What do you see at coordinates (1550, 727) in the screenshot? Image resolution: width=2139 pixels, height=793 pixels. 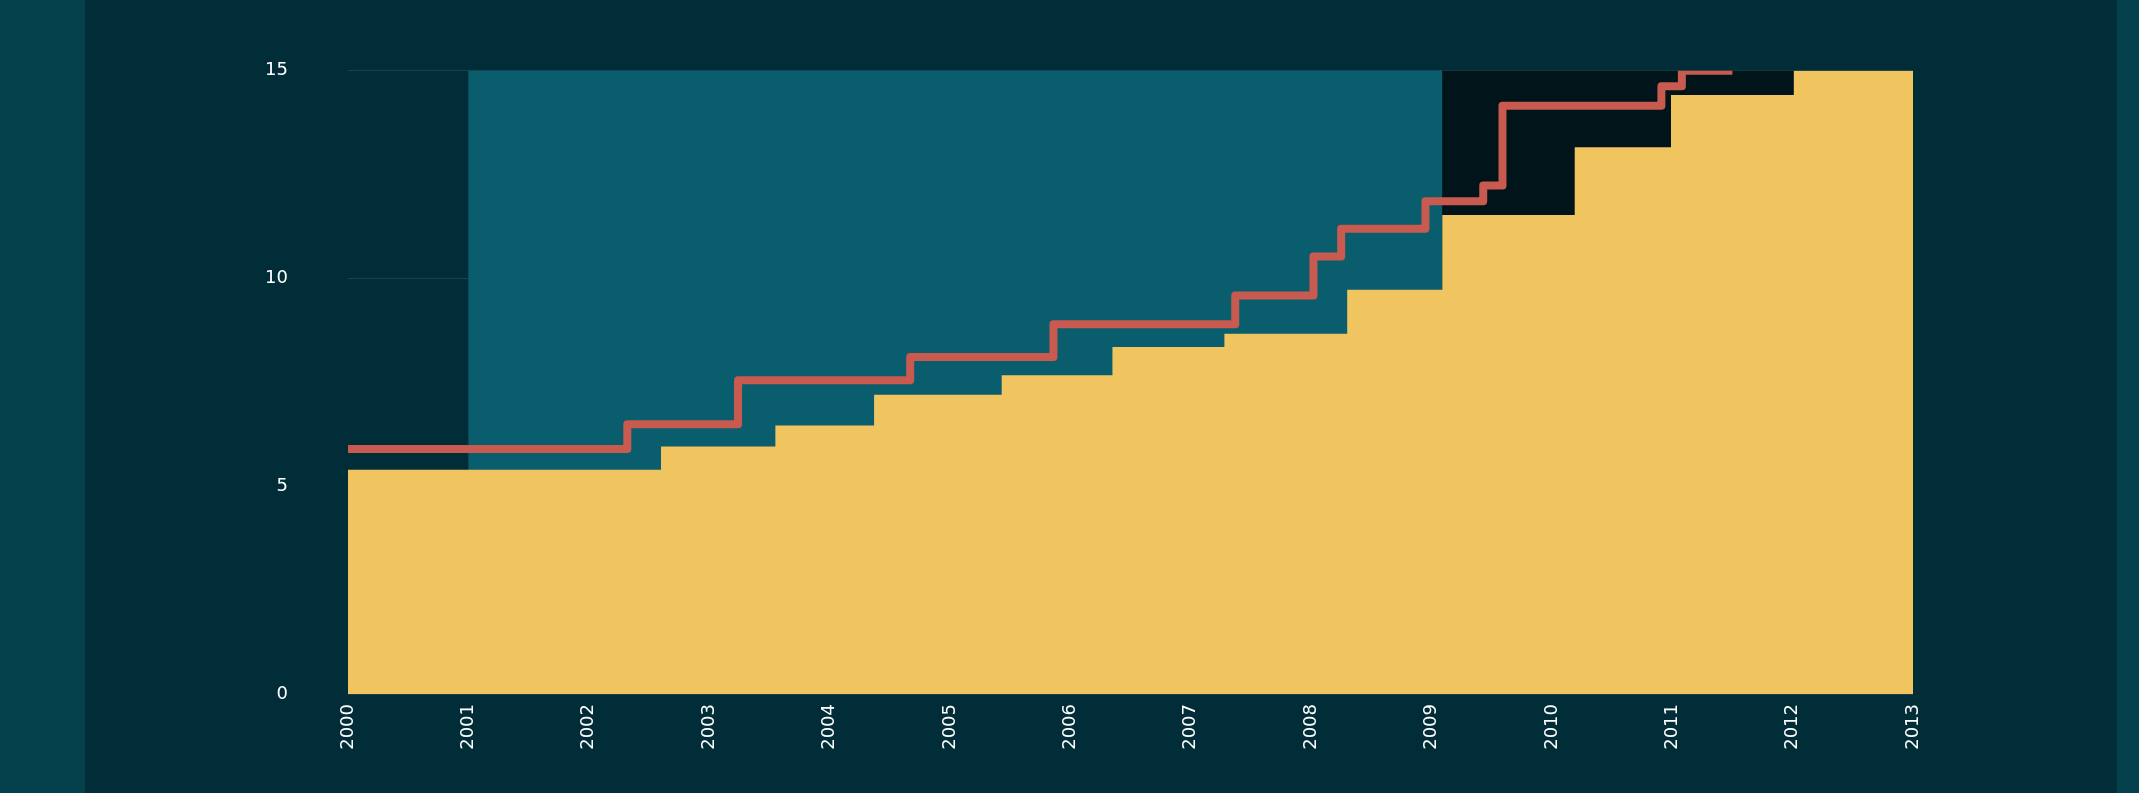 I see `x-tick-label: 2010` at bounding box center [1550, 727].